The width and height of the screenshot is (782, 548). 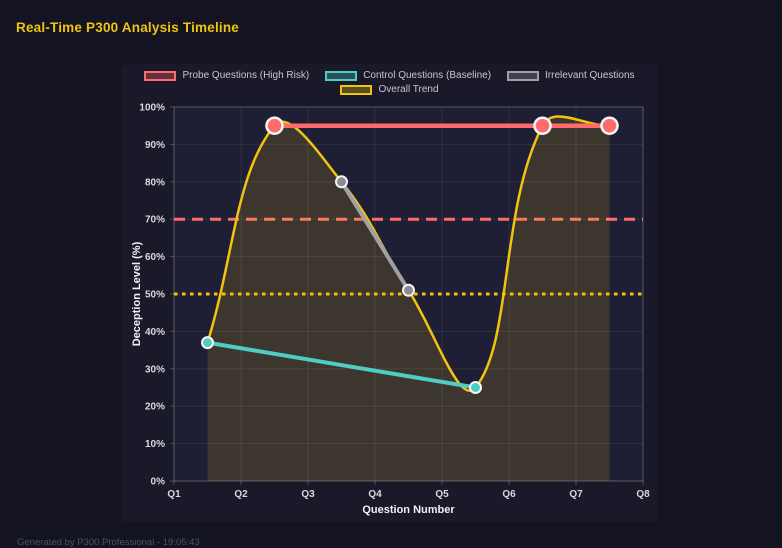 I want to click on y-axis-title: Deception Level (%), so click(x=137, y=293).